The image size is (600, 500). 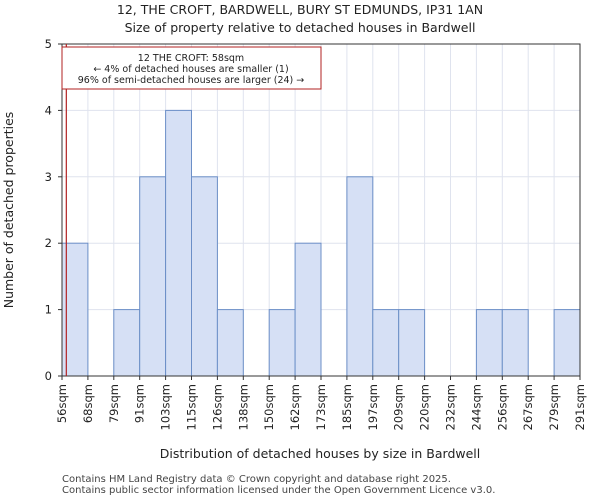 I want to click on bar-91sqm, so click(x=153, y=276).